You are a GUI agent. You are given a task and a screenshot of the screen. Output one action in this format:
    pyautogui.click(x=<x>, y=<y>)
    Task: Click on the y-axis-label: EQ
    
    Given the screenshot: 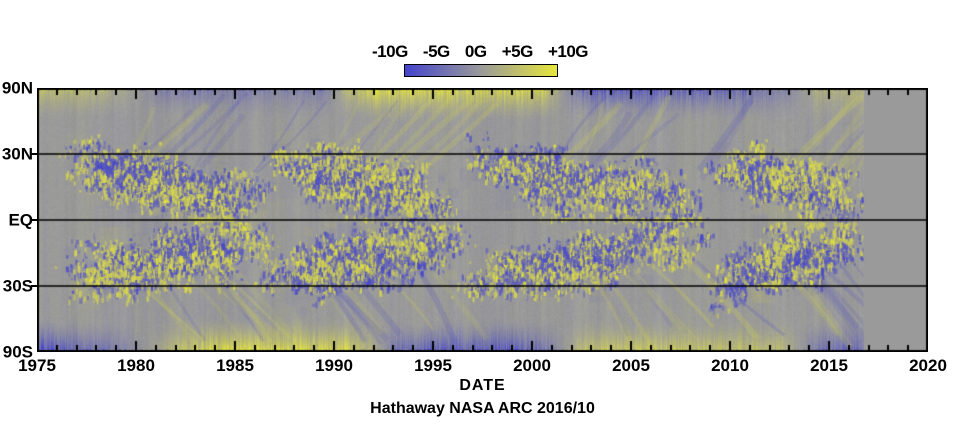 What is the action you would take?
    pyautogui.click(x=20, y=220)
    